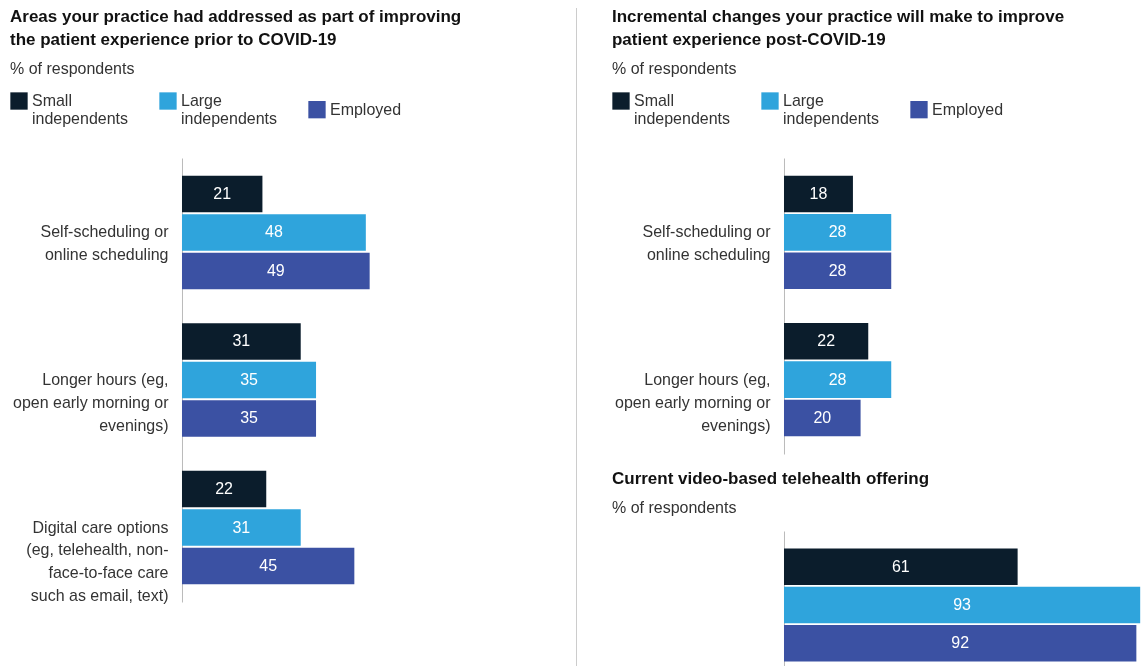 The width and height of the screenshot is (1144, 666). I want to click on data-label: 49, so click(275, 270).